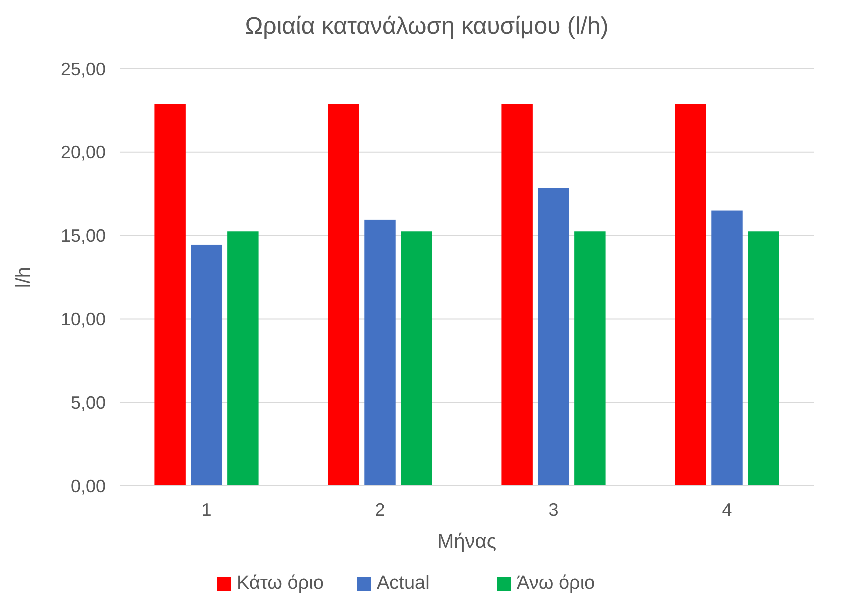  What do you see at coordinates (83, 320) in the screenshot?
I see `y-tick-label: 10,00` at bounding box center [83, 320].